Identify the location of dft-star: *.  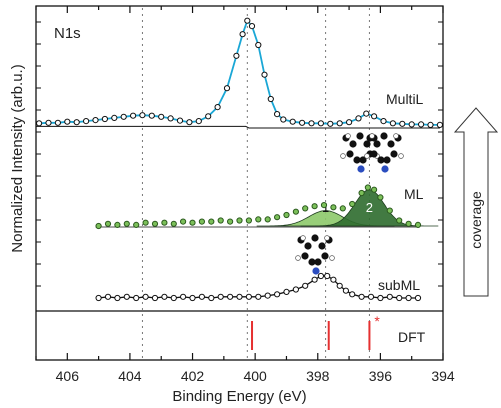
(377, 321).